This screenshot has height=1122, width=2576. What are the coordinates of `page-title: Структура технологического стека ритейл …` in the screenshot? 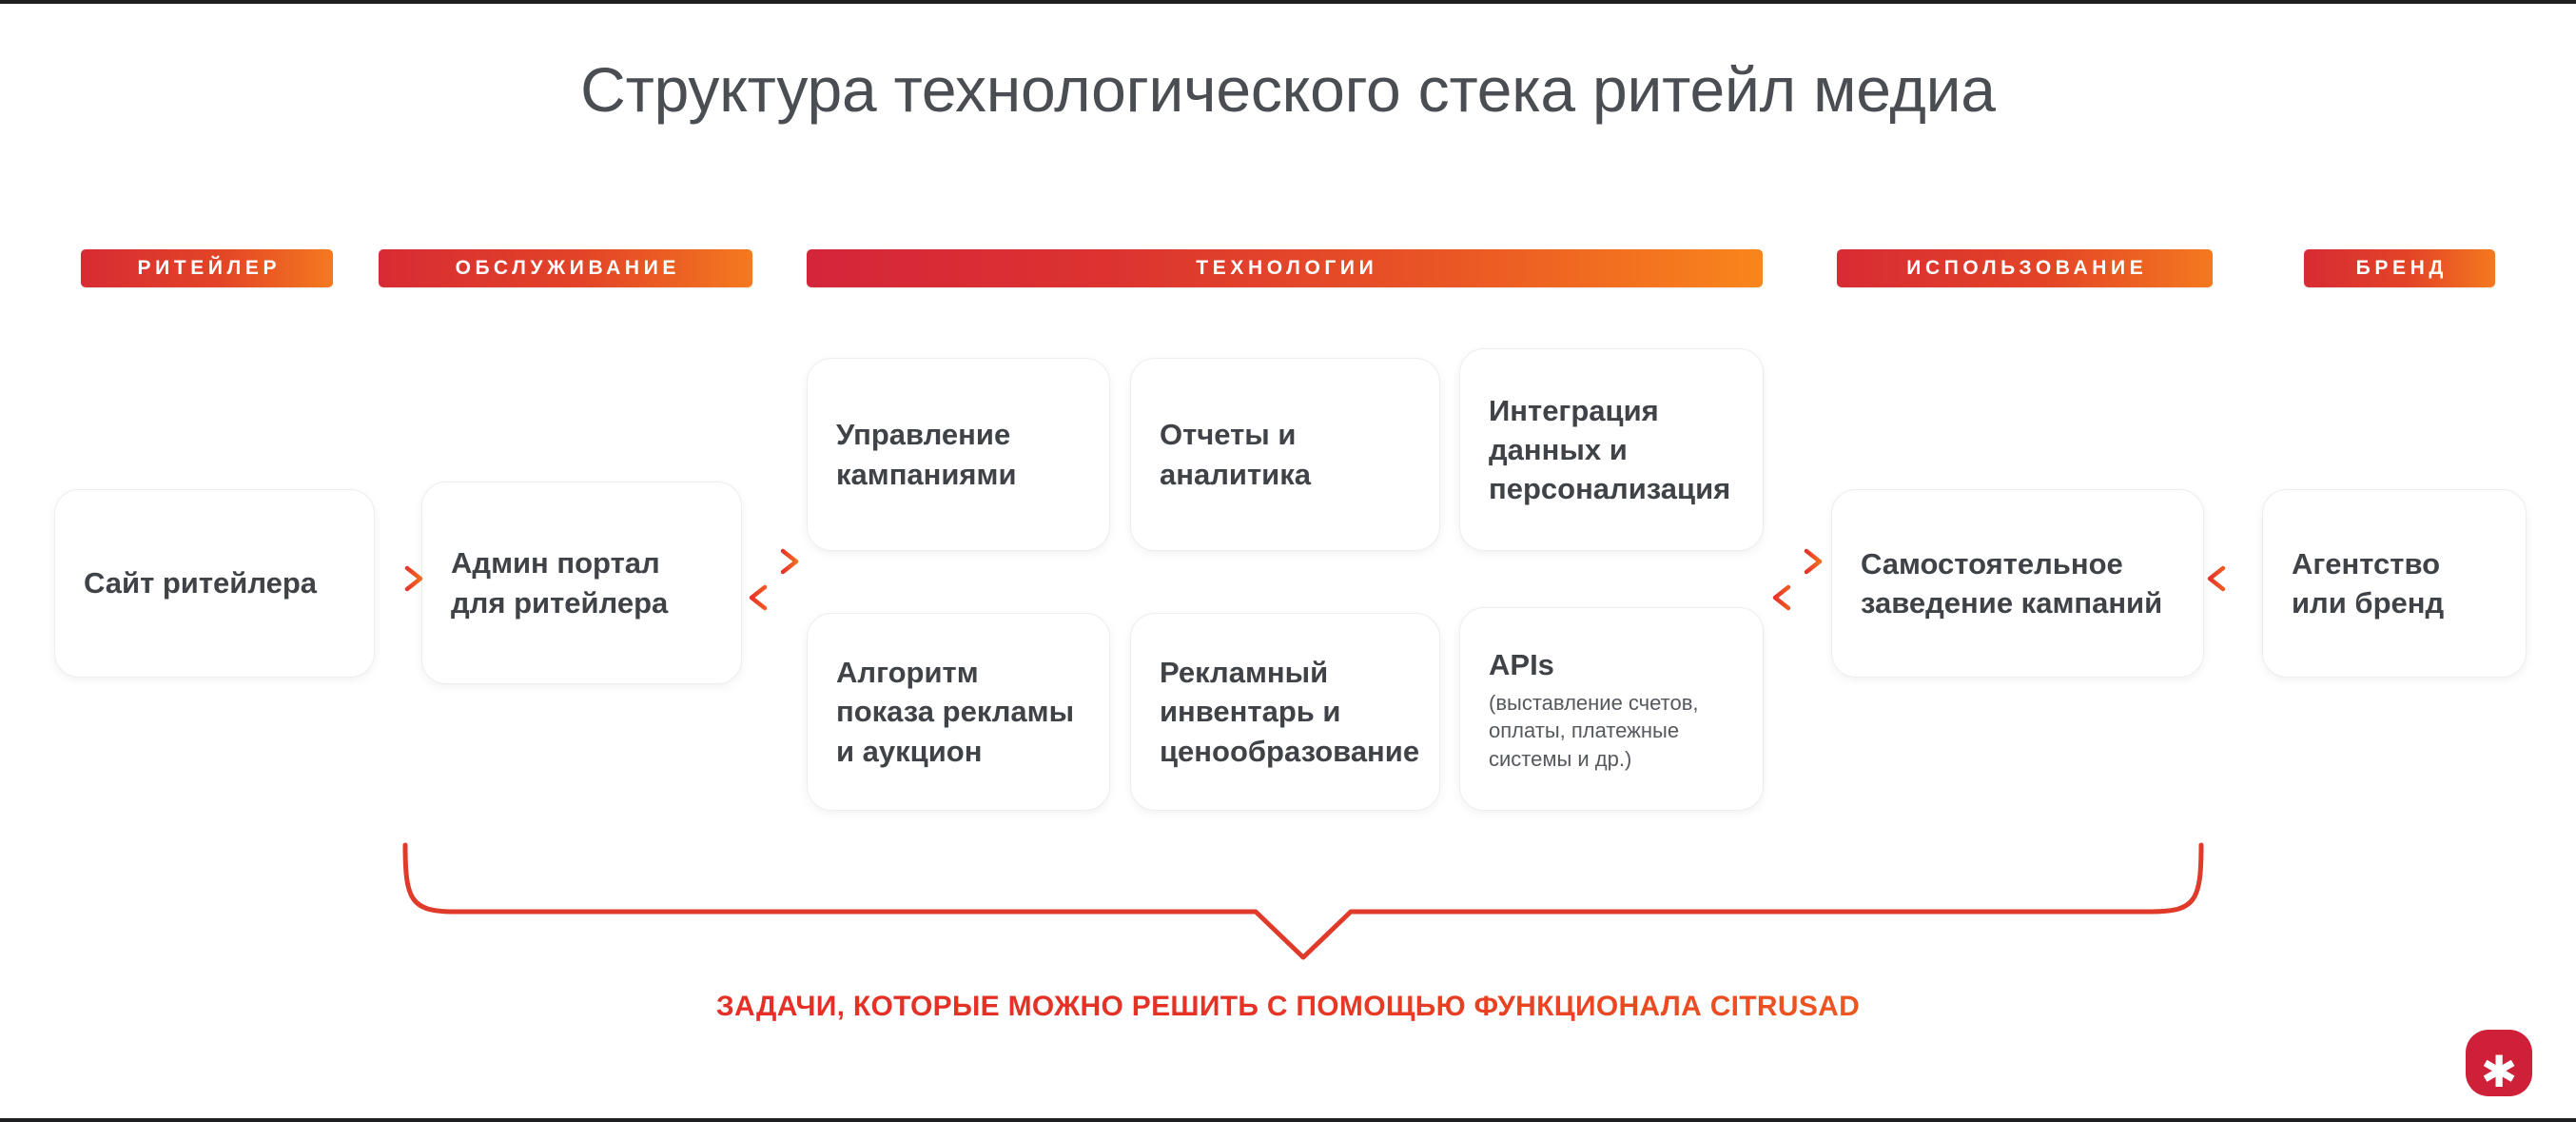 It's located at (1288, 89).